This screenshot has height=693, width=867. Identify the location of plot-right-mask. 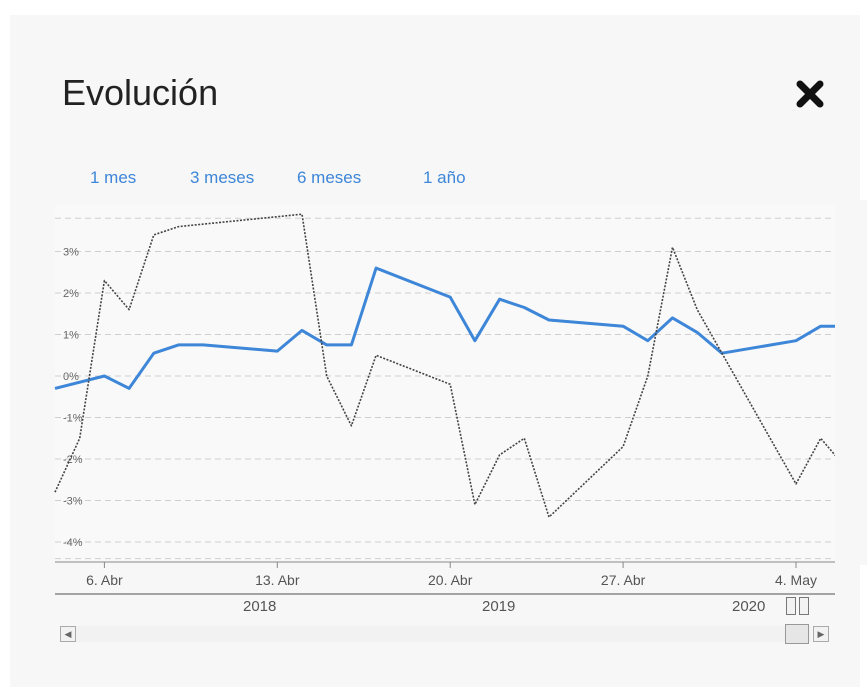
(851, 382).